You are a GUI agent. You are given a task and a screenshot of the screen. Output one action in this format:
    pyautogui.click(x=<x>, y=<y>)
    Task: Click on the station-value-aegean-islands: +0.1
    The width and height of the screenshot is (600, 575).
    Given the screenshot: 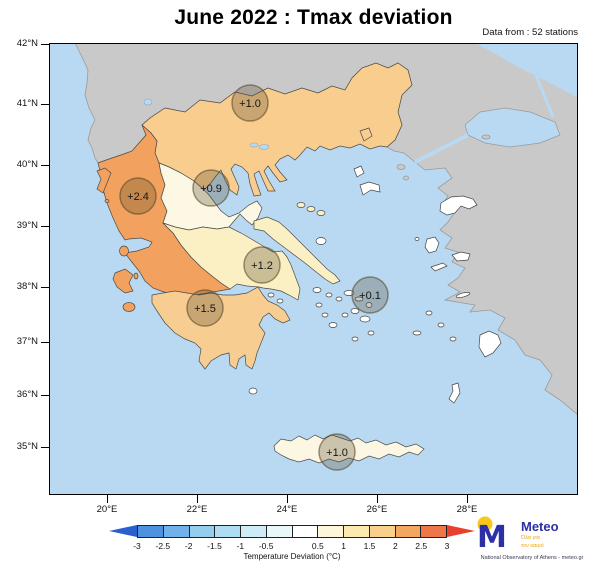 What is the action you would take?
    pyautogui.click(x=370, y=296)
    